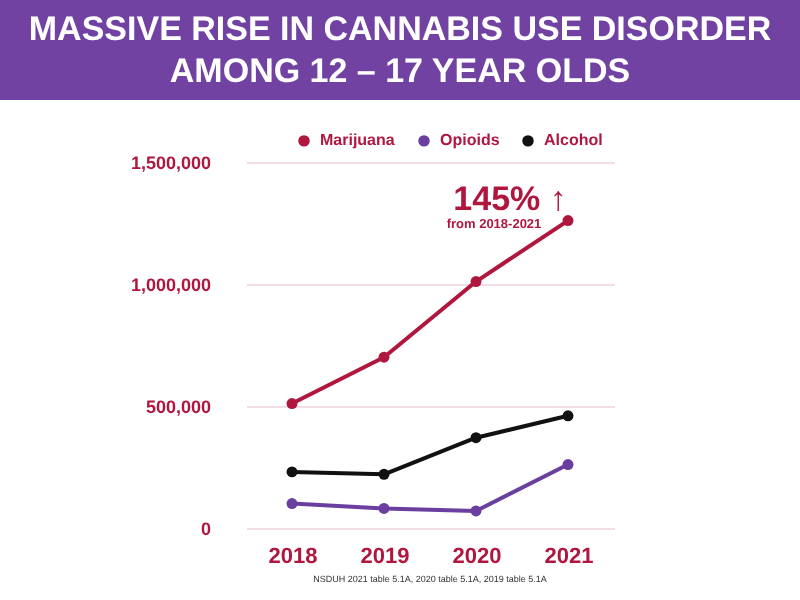  Describe the element at coordinates (178, 407) in the screenshot. I see `y-tick-label: 500,000` at that location.